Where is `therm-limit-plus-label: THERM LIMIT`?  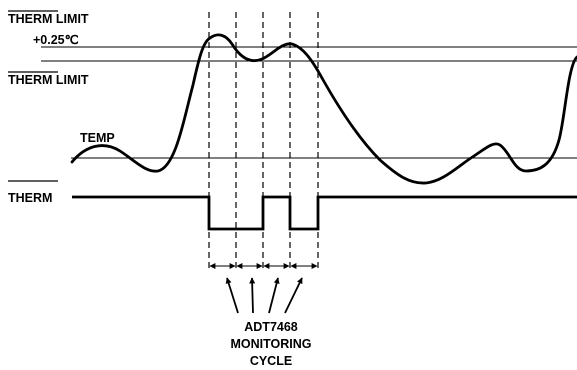
therm-limit-plus-label: THERM LIMIT is located at coordinates (48, 19).